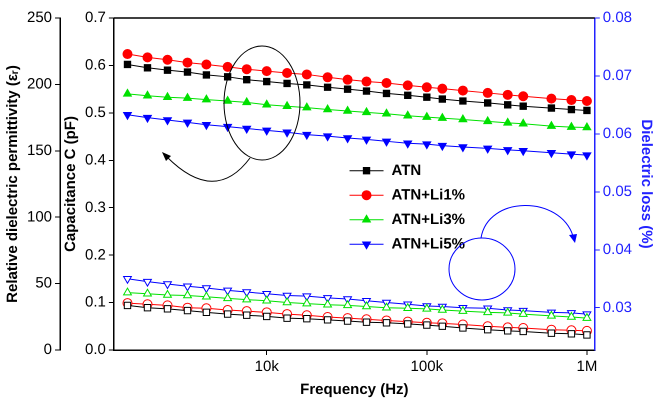 The width and height of the screenshot is (661, 403). Describe the element at coordinates (407, 170) in the screenshot. I see `legend-label: ATN` at that location.